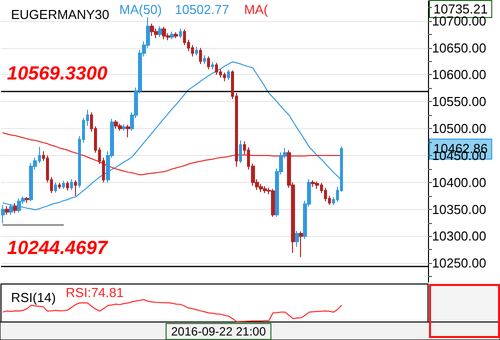  Describe the element at coordinates (140, 9) in the screenshot. I see `text: MA(50)` at that location.